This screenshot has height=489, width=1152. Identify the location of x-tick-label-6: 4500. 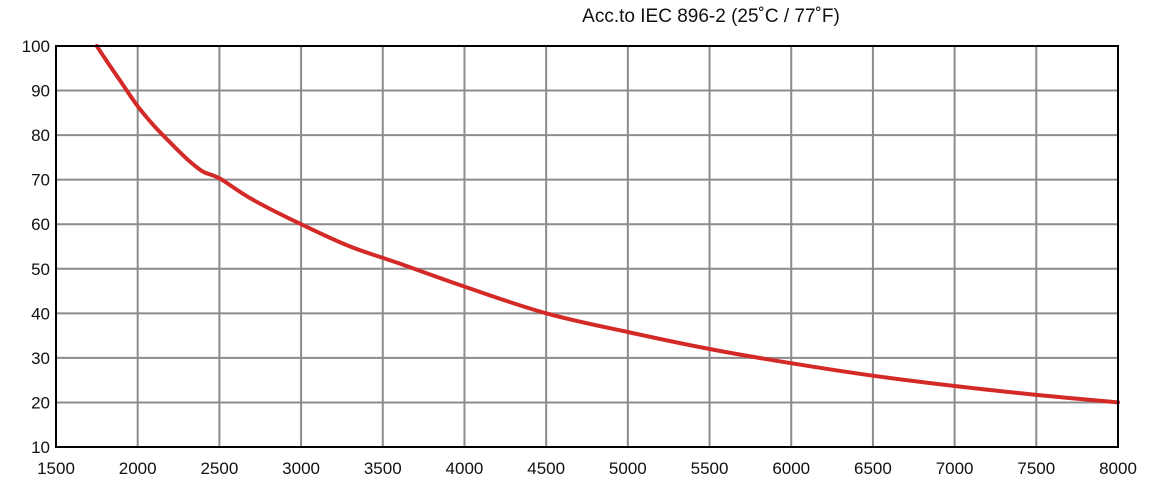
(546, 468).